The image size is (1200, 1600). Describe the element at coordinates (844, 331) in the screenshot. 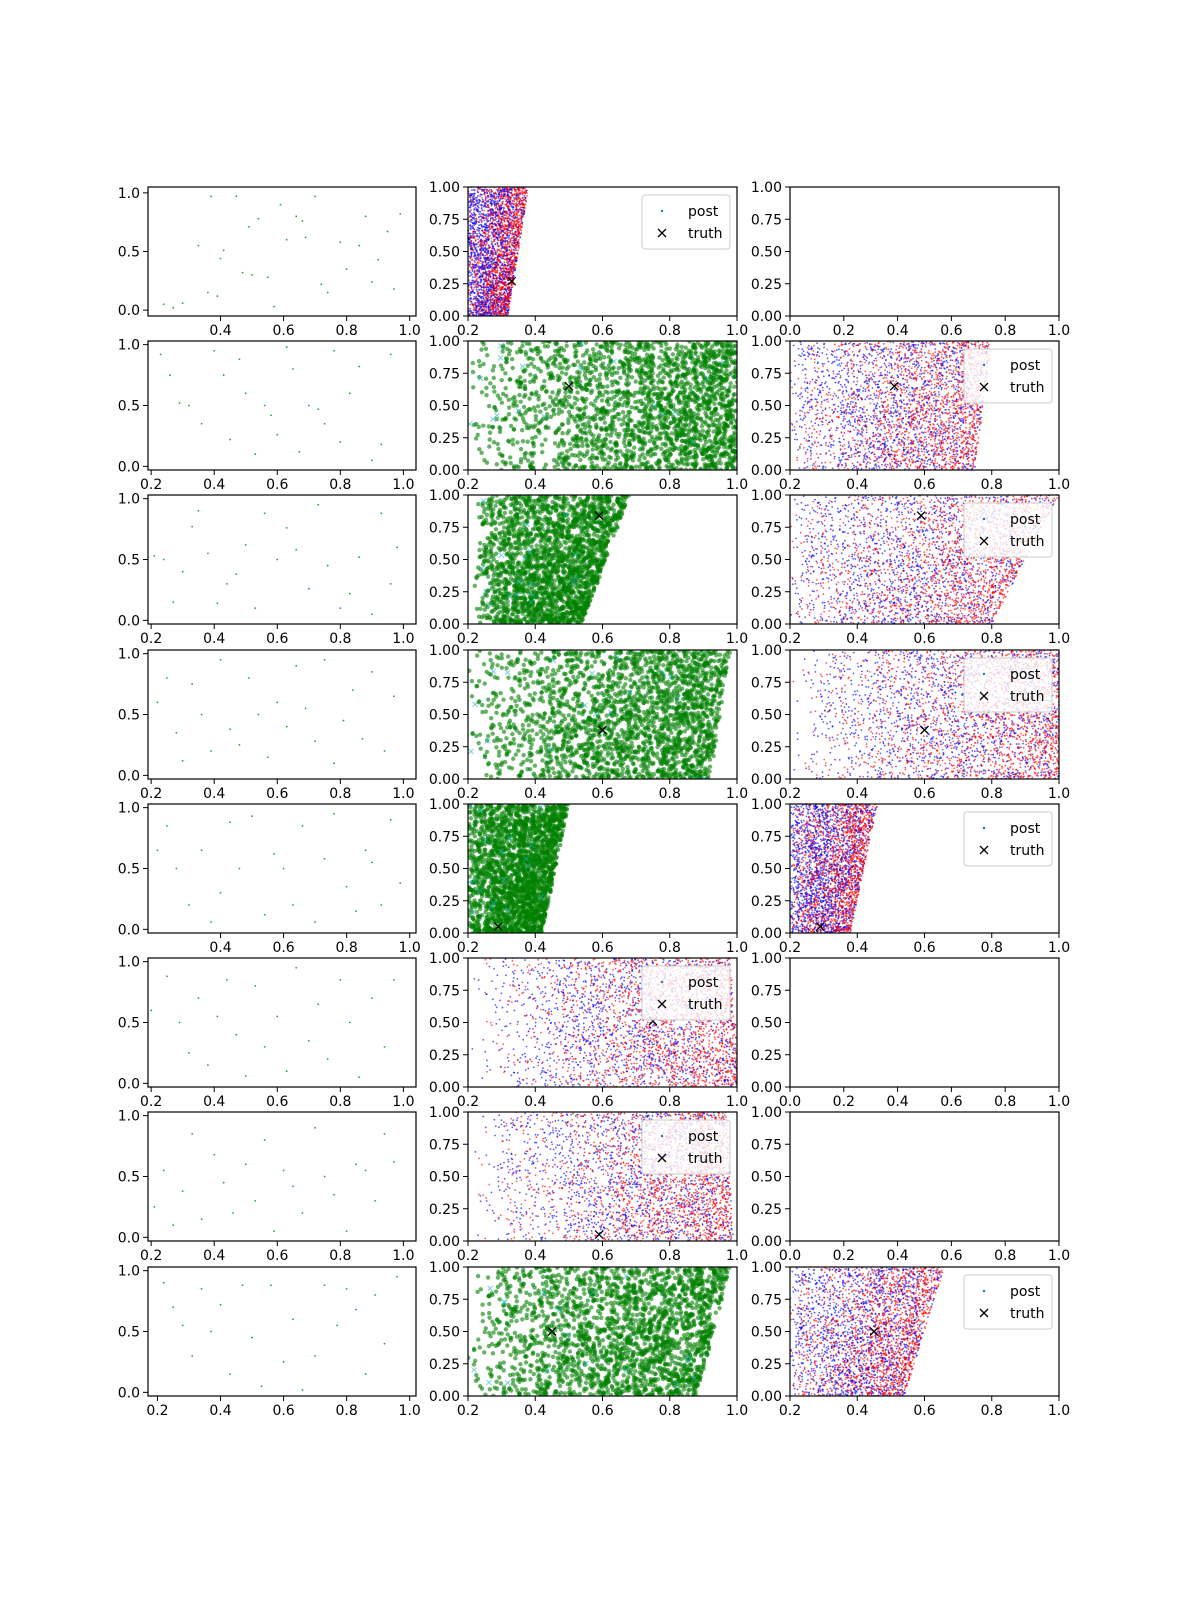

I see `x-tick-label: 0.2` at that location.